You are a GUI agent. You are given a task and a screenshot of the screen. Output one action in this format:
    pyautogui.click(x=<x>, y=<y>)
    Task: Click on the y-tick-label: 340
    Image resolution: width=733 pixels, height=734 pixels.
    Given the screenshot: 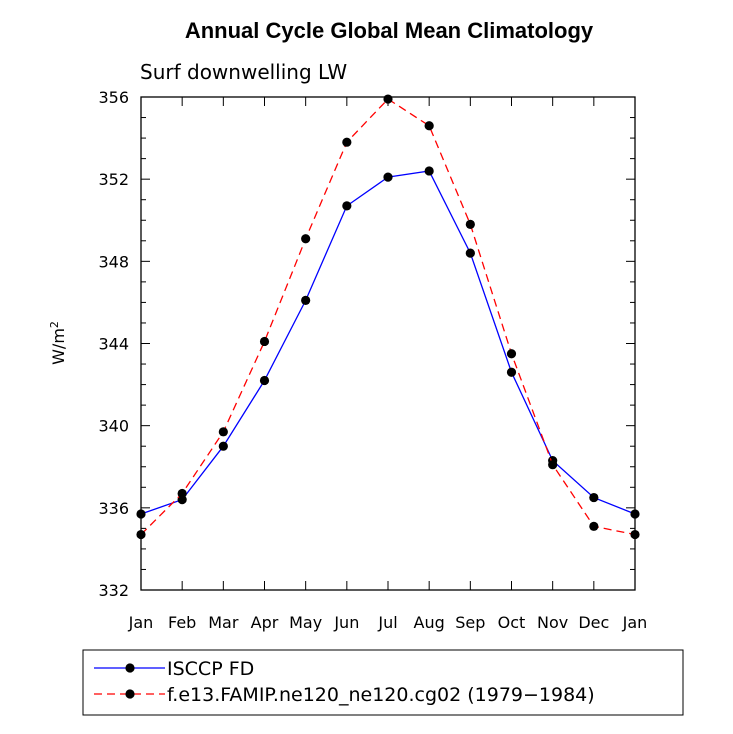 What is the action you would take?
    pyautogui.click(x=113, y=426)
    